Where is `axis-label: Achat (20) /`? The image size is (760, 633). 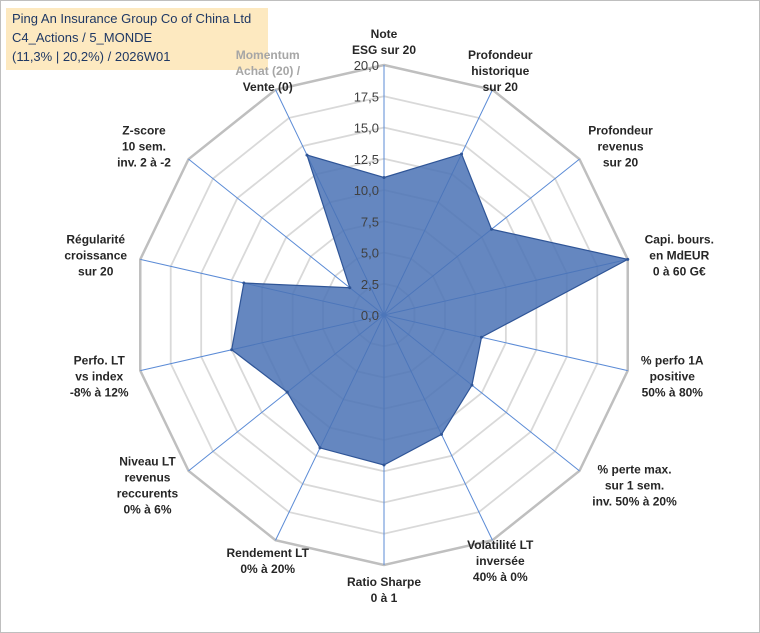
axis-label: Achat (20) / is located at coordinates (267, 71).